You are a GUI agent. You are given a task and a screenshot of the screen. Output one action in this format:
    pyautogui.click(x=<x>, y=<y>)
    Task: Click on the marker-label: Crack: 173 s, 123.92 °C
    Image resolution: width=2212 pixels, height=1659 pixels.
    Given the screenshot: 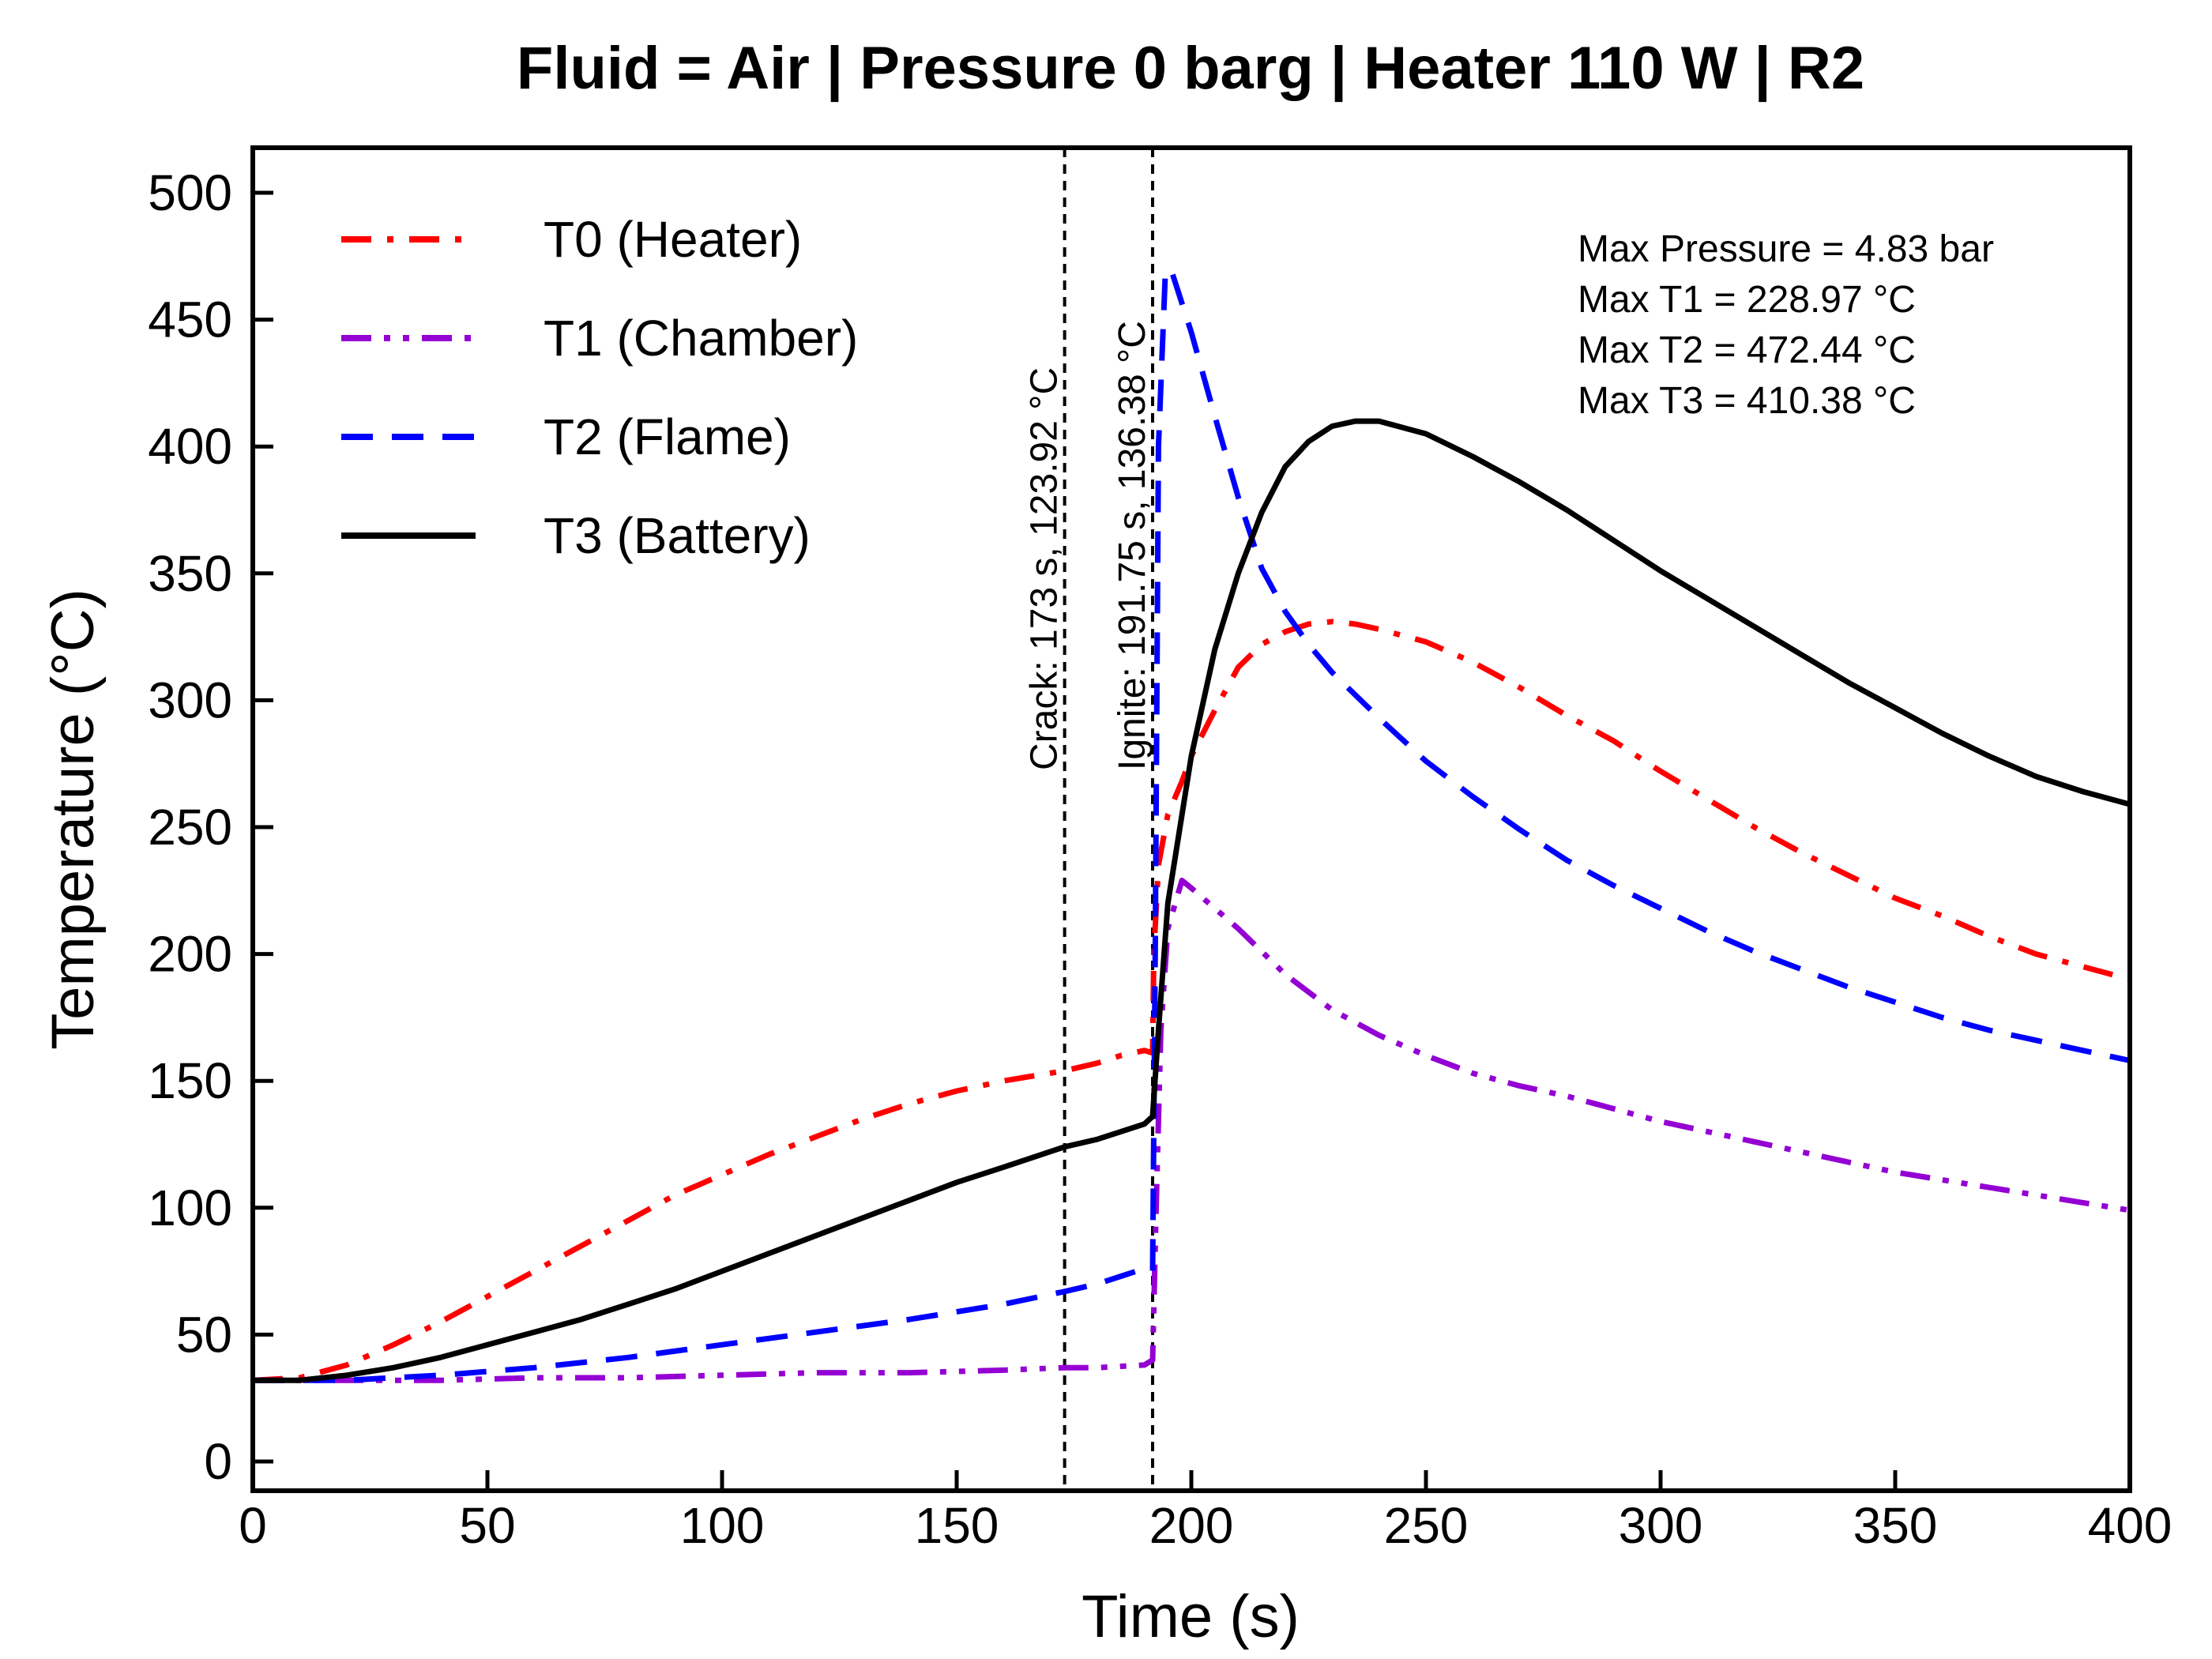 What is the action you would take?
    pyautogui.click(x=1045, y=568)
    